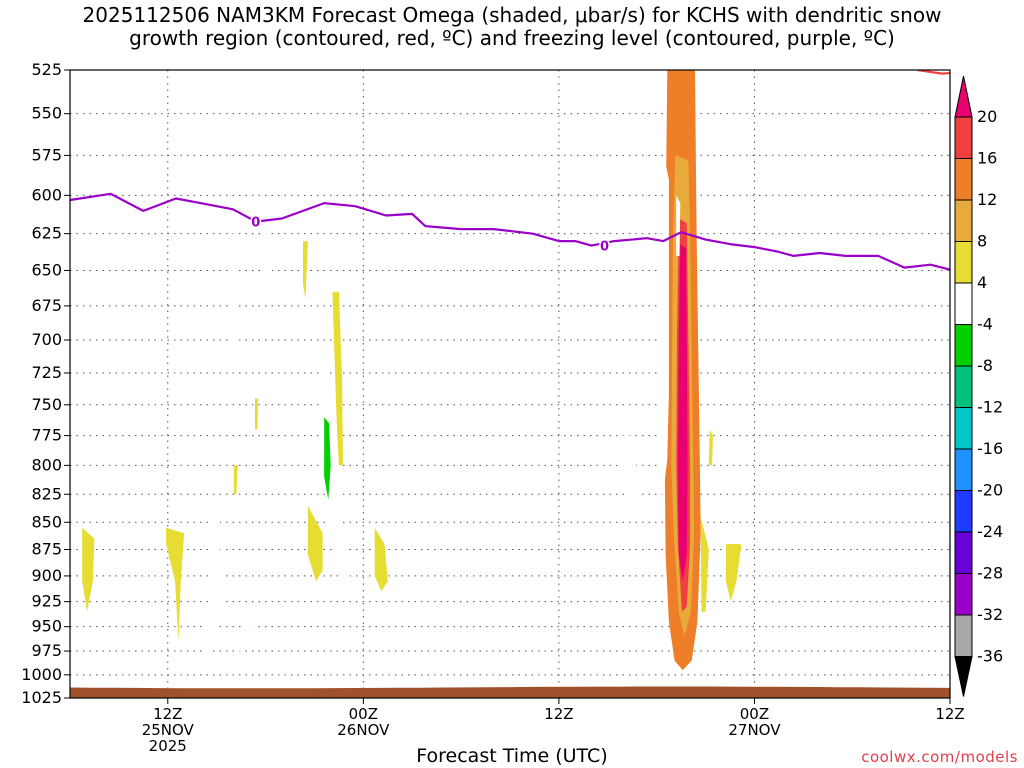 Image resolution: width=1024 pixels, height=768 pixels. I want to click on colorbar-label: -8, so click(985, 365).